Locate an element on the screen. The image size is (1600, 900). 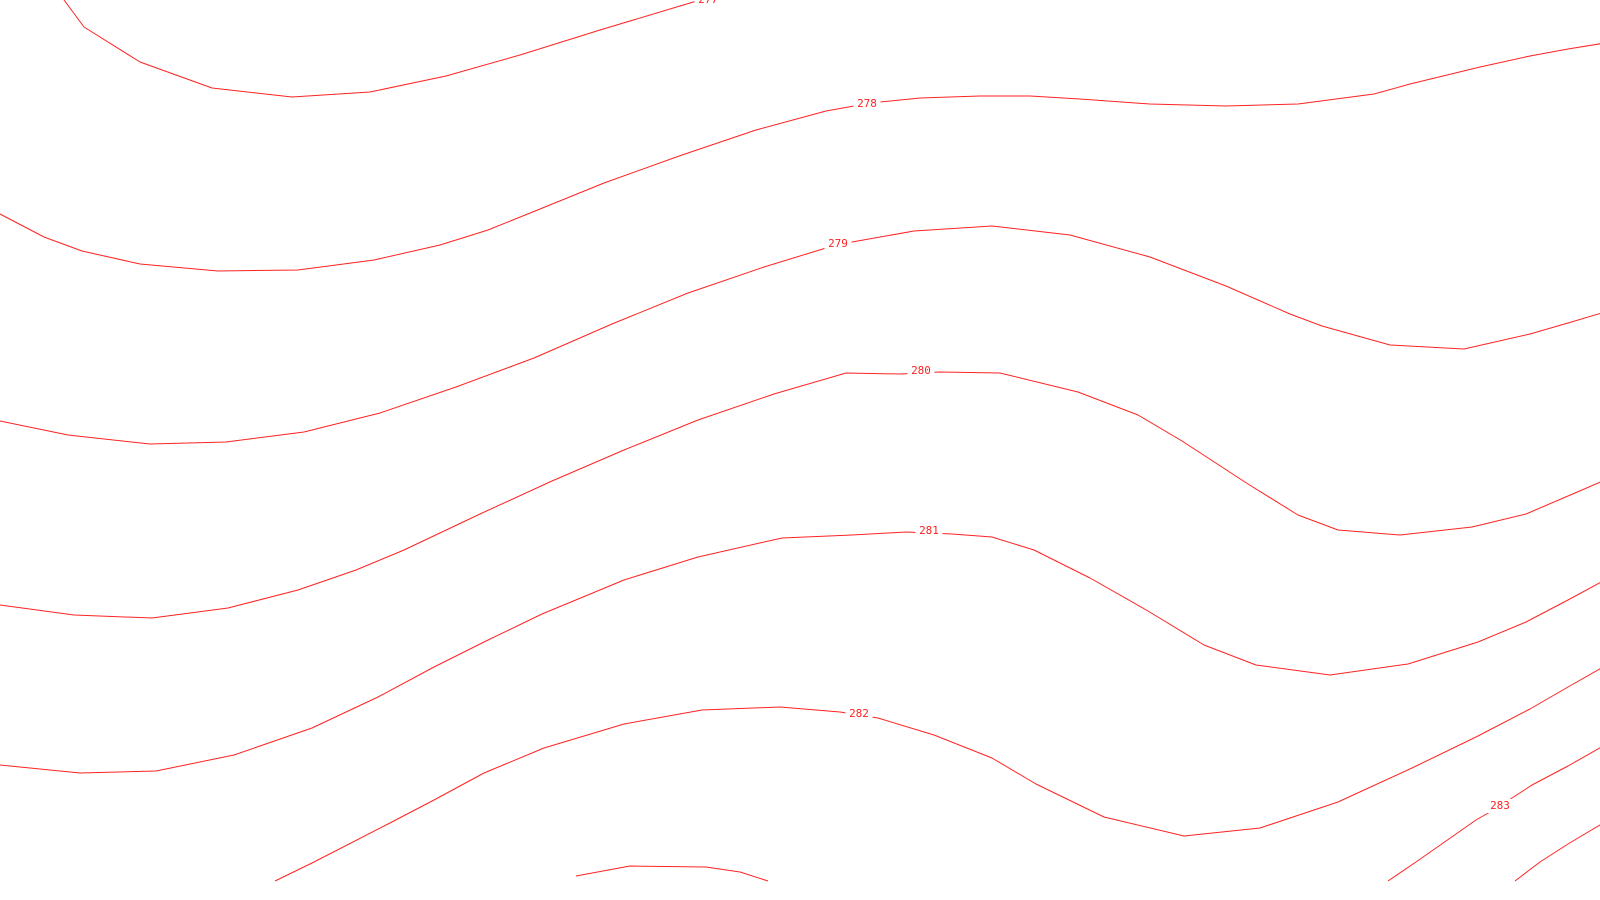
contour-label-278: 278 is located at coordinates (867, 103).